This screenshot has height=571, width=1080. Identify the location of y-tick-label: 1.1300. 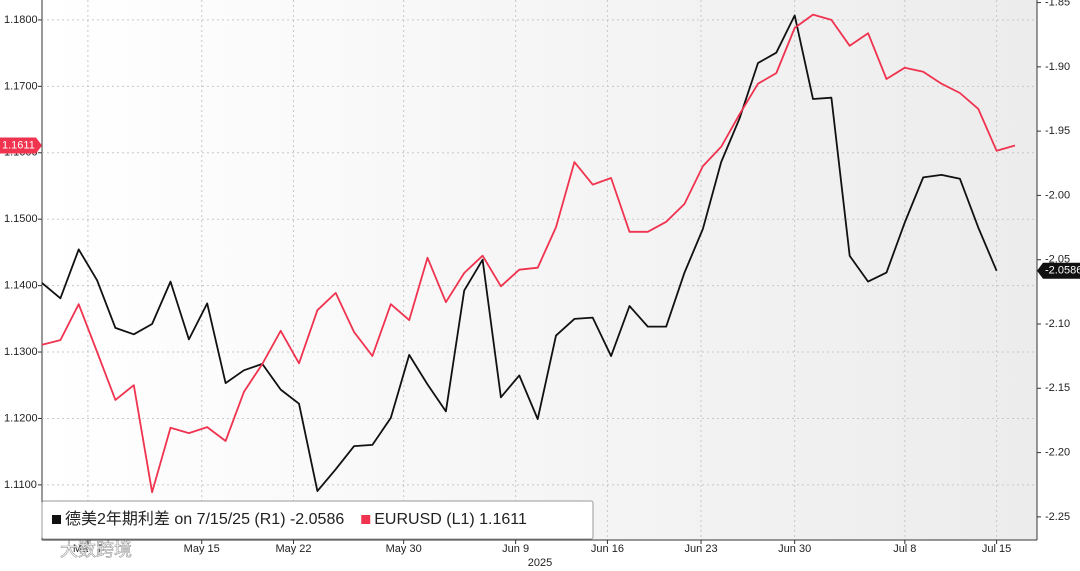
(21, 352).